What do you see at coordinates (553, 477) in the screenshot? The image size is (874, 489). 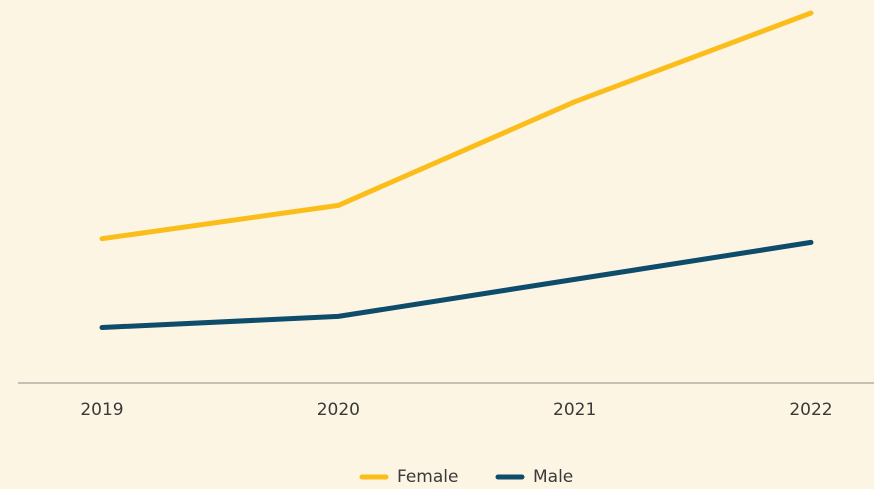 I see `legend-label: Male` at bounding box center [553, 477].